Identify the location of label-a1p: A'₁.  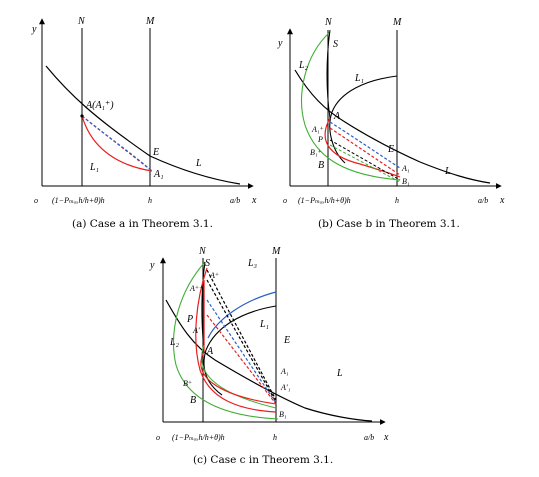
(285, 387).